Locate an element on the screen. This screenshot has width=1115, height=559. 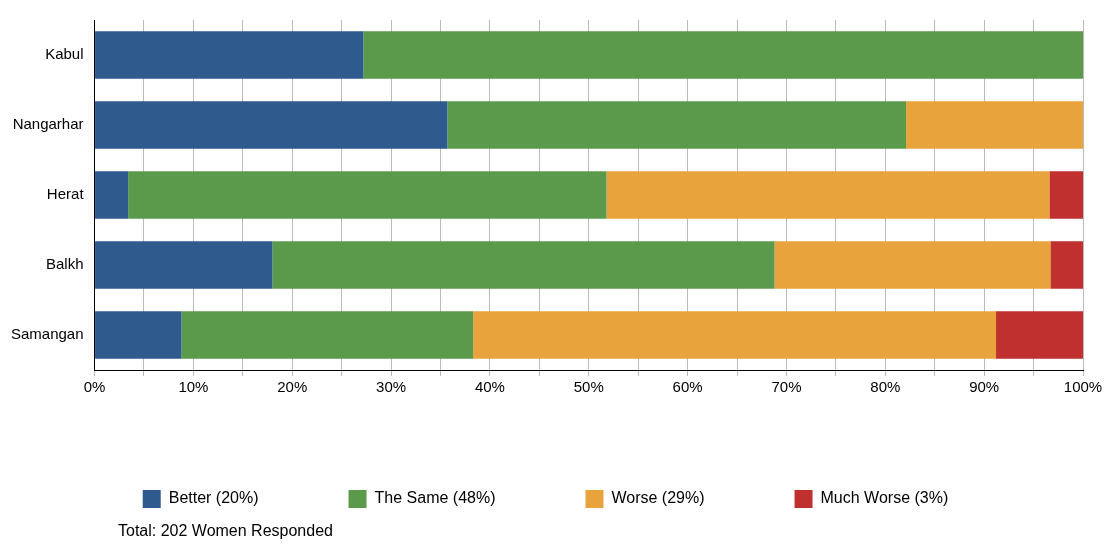
x-tick-label: 80% is located at coordinates (885, 387).